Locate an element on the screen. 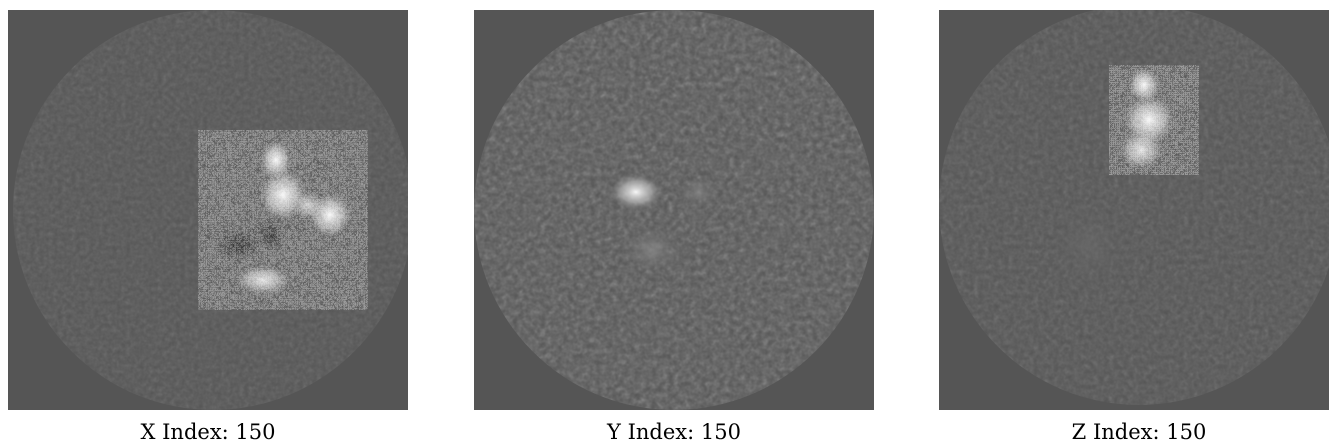 The width and height of the screenshot is (1329, 445). y-slice-caption: Y Index: 150 is located at coordinates (674, 432).